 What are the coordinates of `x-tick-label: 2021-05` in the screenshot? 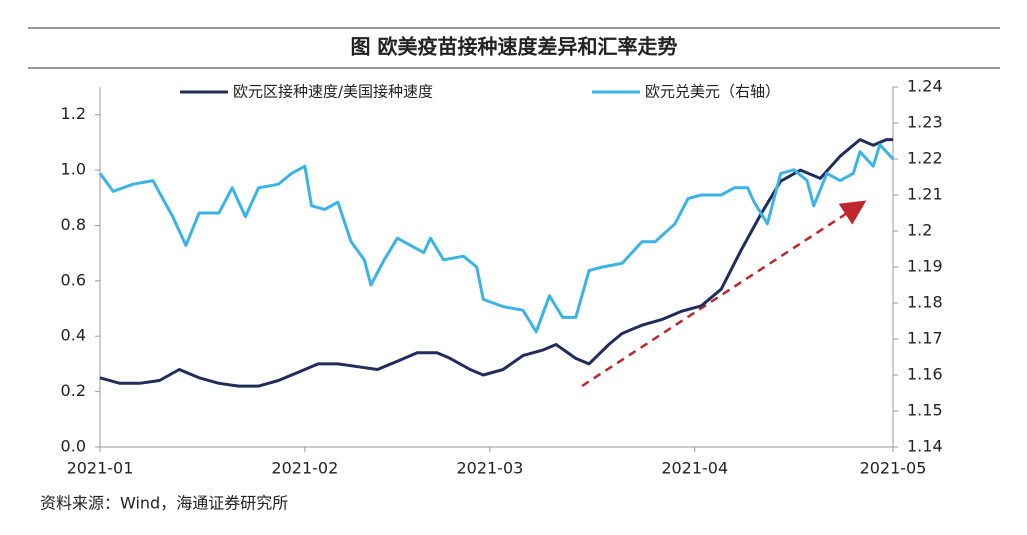 It's located at (893, 468).